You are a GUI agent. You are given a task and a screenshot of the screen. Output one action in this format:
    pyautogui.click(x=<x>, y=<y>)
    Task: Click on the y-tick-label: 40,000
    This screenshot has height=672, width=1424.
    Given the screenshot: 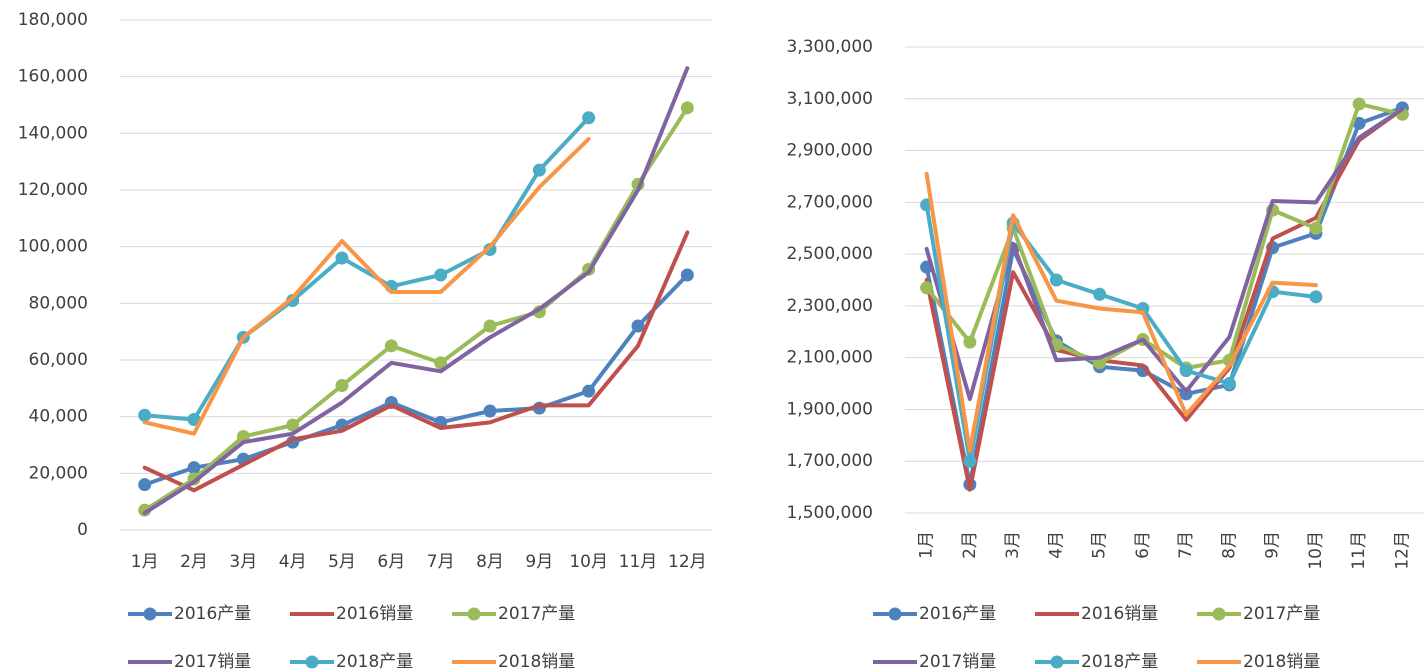 What is the action you would take?
    pyautogui.click(x=58, y=417)
    